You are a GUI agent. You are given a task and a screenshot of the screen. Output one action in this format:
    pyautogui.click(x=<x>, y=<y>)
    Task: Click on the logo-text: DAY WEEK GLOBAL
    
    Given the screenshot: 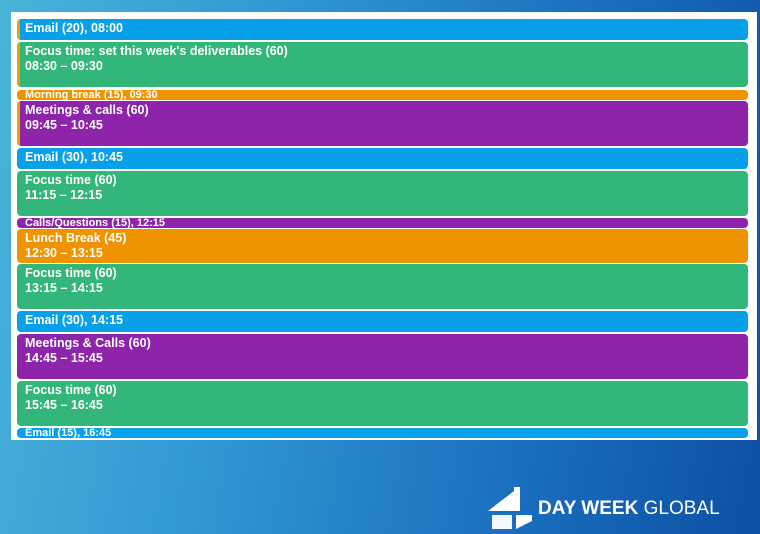 What is the action you would take?
    pyautogui.click(x=629, y=509)
    